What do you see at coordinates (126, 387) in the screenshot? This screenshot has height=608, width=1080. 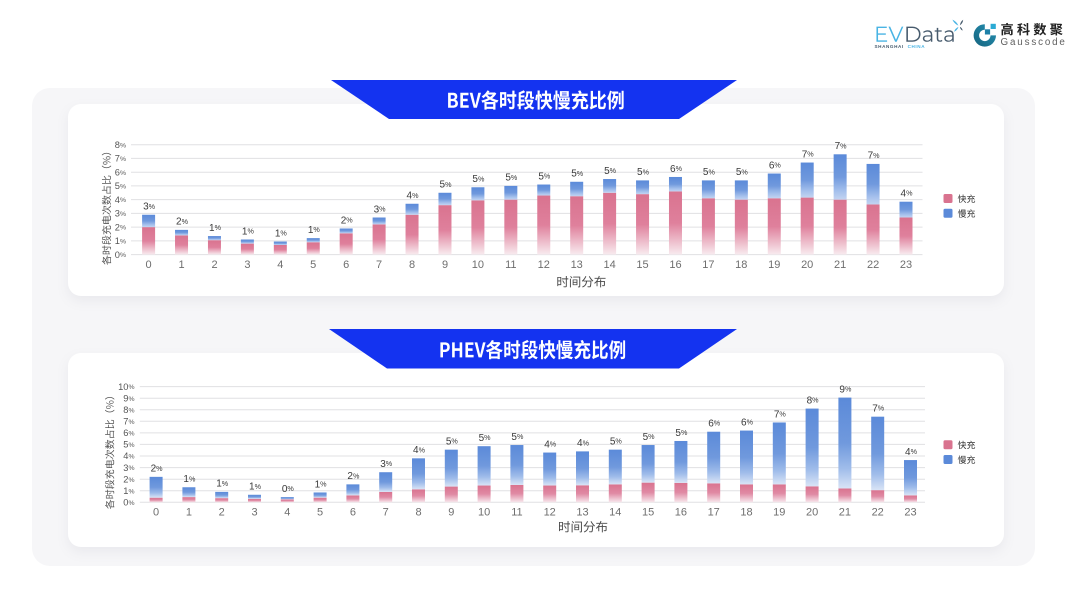 I see `svg-text: 10%` at bounding box center [126, 387].